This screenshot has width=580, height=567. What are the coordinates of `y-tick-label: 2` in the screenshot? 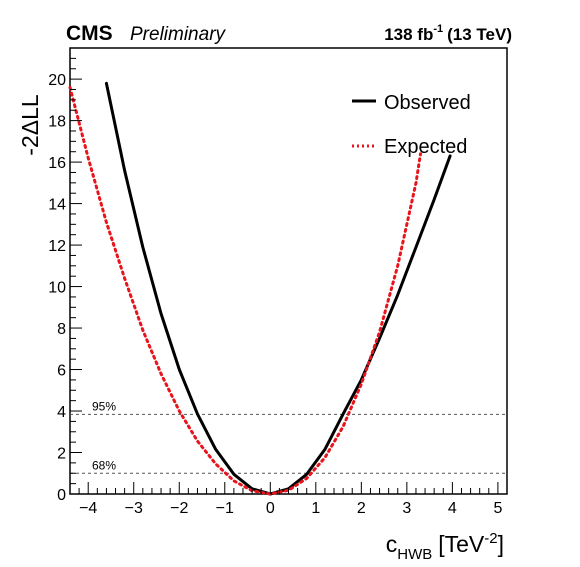 It's located at (61, 454).